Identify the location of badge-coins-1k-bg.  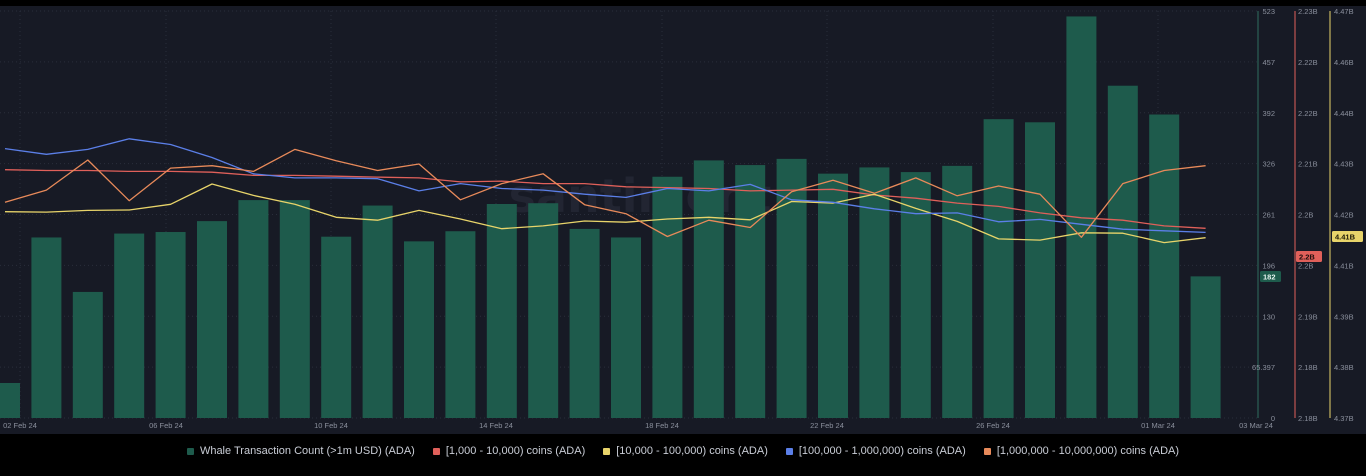
(1309, 256).